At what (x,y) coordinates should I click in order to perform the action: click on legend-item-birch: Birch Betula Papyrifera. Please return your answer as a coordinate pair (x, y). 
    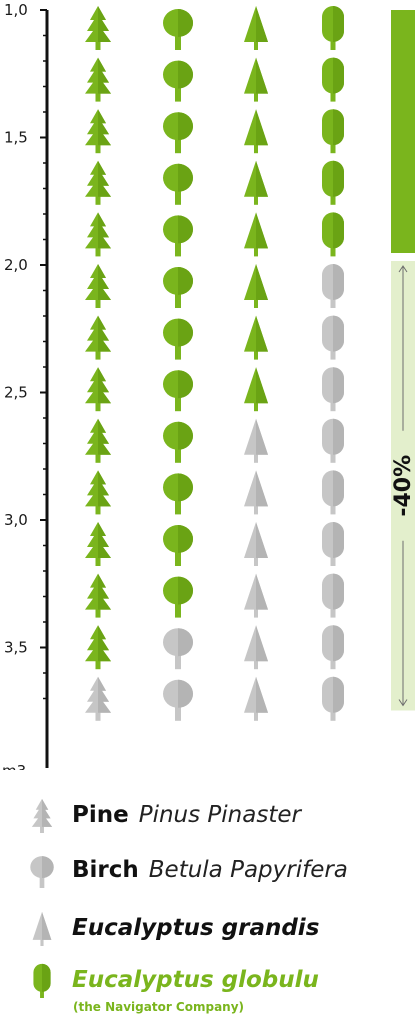
    Looking at the image, I should click on (189, 870).